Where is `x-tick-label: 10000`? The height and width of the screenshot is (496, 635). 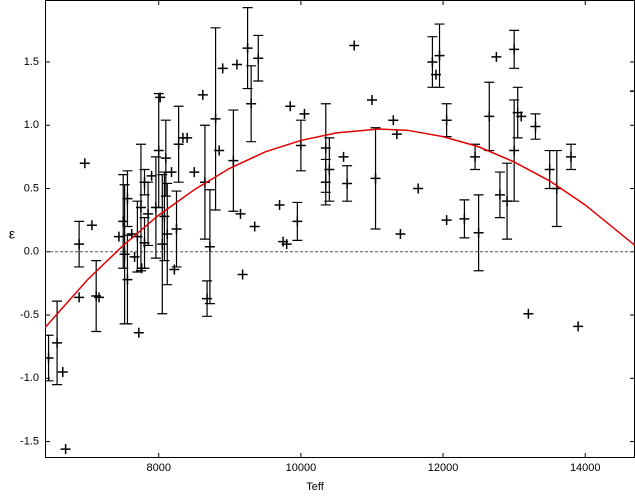 x-tick-label: 10000 is located at coordinates (301, 468).